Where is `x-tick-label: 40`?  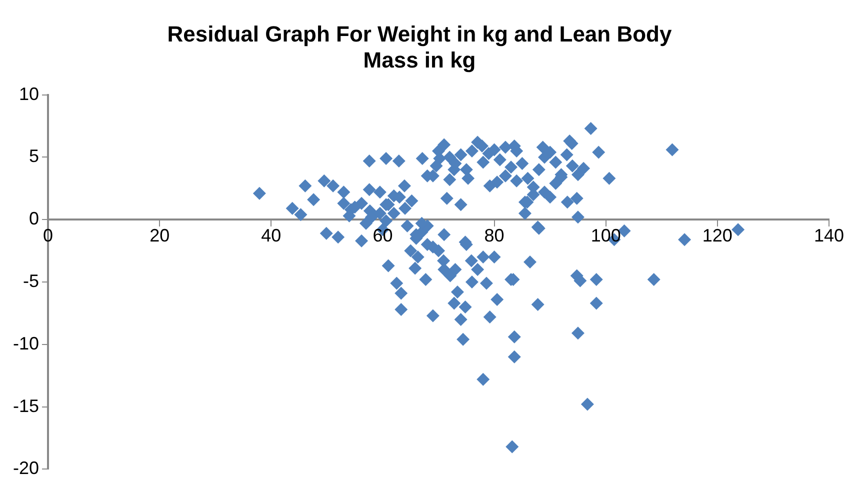
x-tick-label: 40 is located at coordinates (271, 236).